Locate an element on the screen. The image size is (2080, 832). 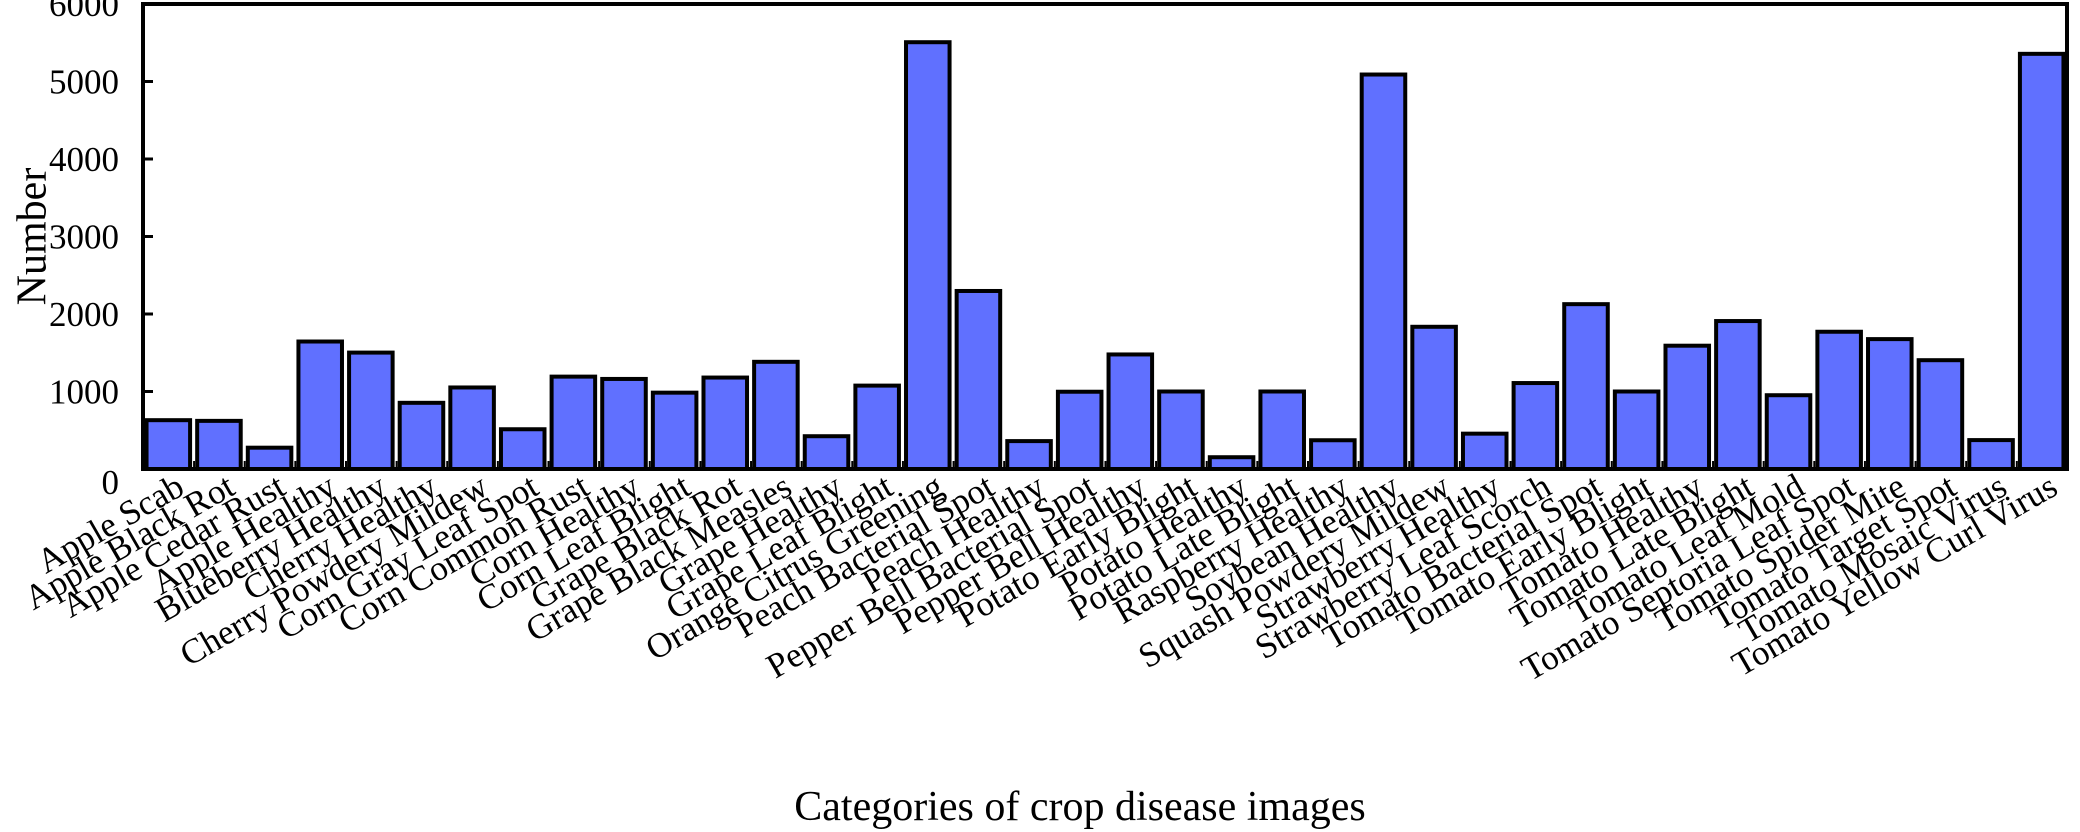
y-axis: 0 1000 2000 3000 4000 5000 6000 is located at coordinates (101, 251).